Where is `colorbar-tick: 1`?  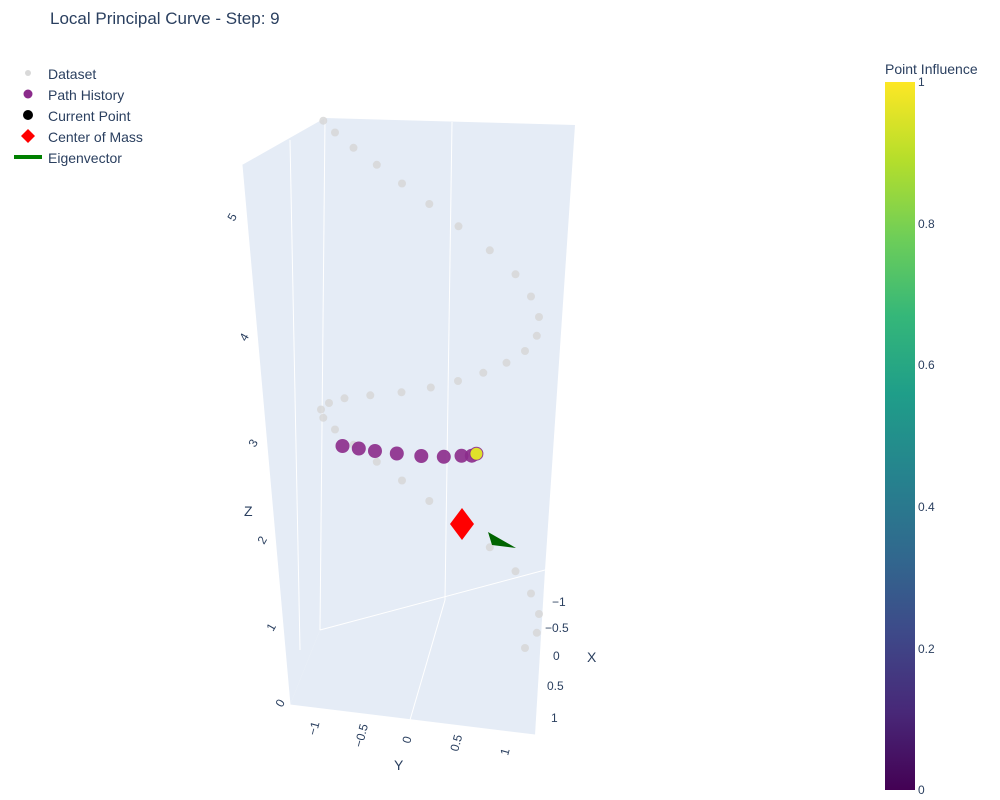
colorbar-tick: 1 is located at coordinates (921, 82).